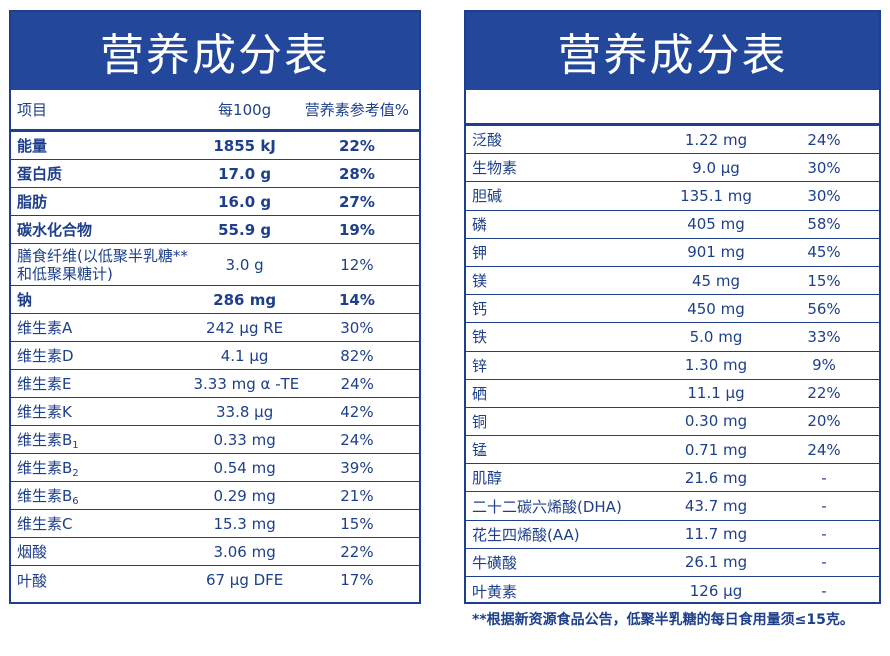 This screenshot has height=656, width=890. Describe the element at coordinates (215, 356) in the screenshot. I see `table-row: 维生素D 4.1 µg 82%` at that location.